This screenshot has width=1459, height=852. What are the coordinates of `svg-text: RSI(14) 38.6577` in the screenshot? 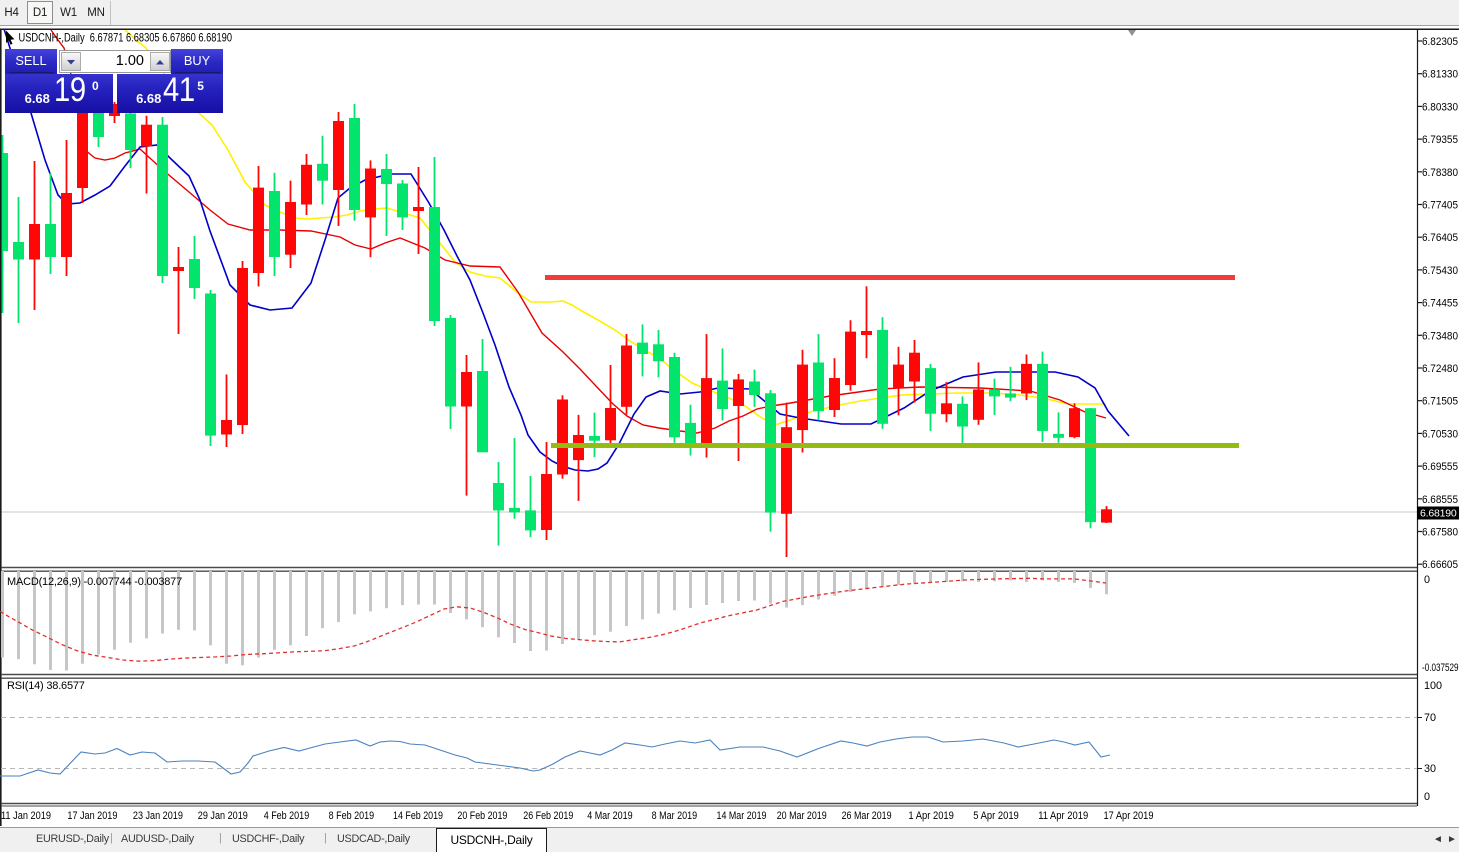 It's located at (46, 686).